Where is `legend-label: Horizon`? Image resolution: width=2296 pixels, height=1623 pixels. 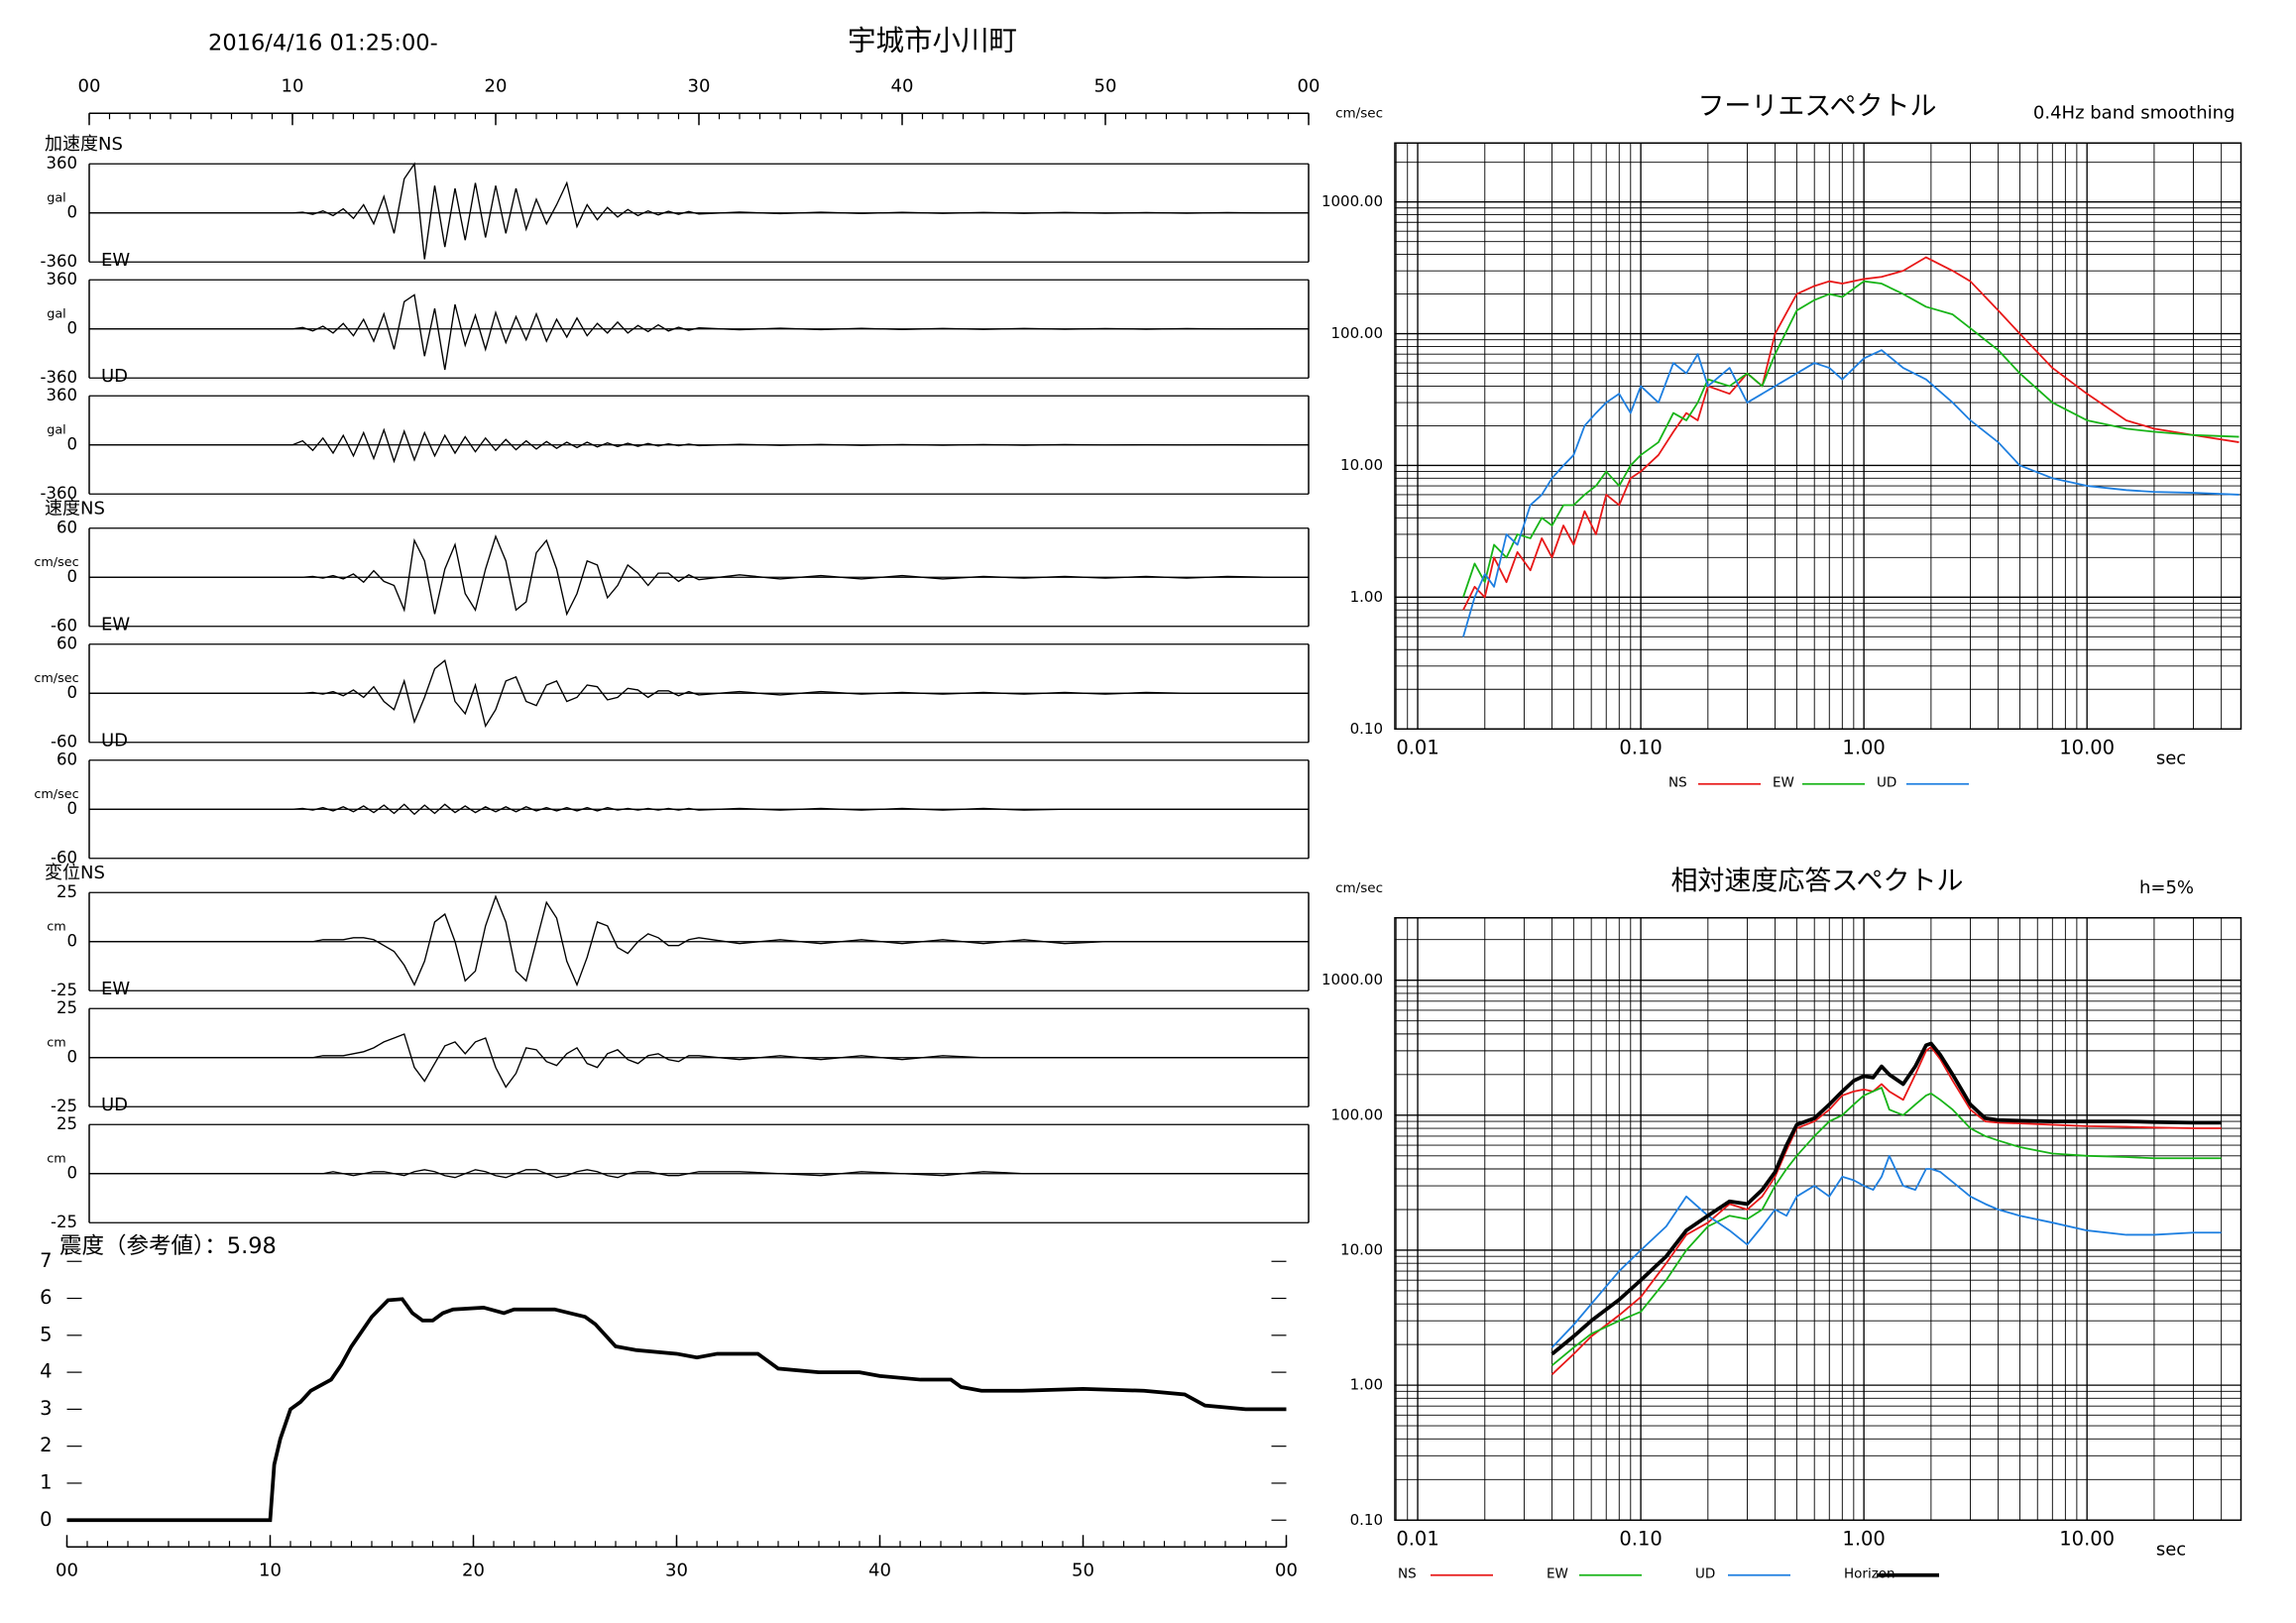
legend-label: Horizon is located at coordinates (1870, 1573).